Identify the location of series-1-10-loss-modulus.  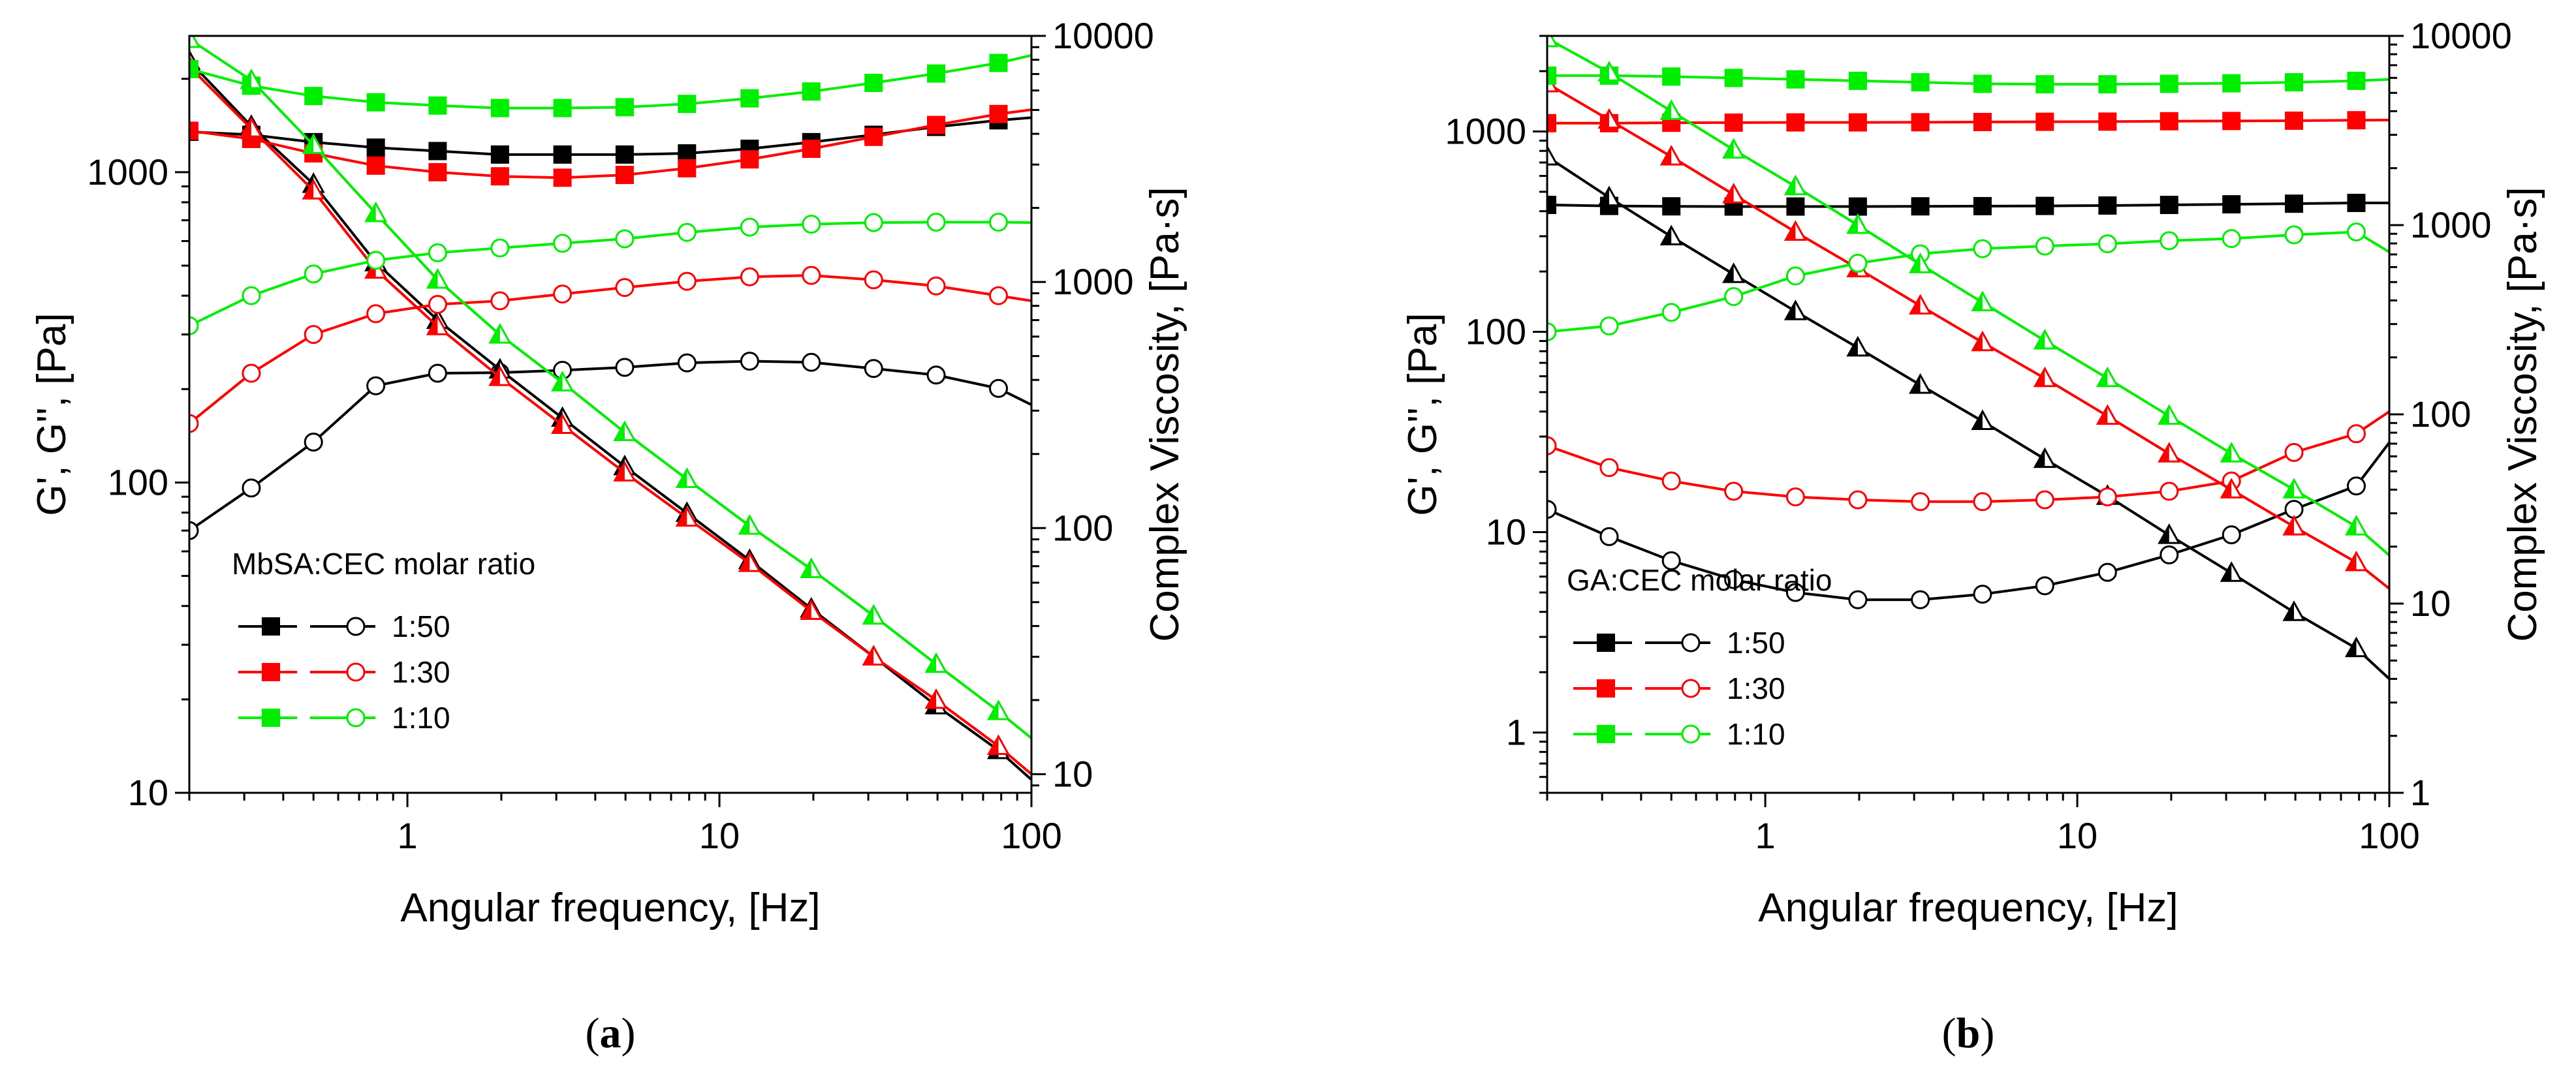
(610, 274).